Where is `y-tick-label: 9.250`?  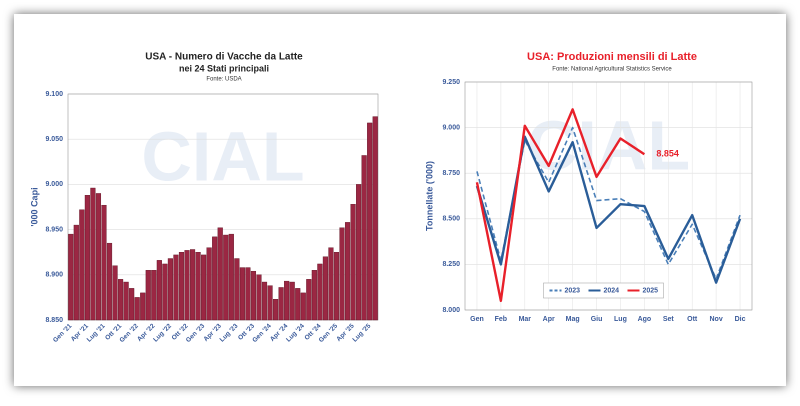
y-tick-label: 9.250 is located at coordinates (451, 82).